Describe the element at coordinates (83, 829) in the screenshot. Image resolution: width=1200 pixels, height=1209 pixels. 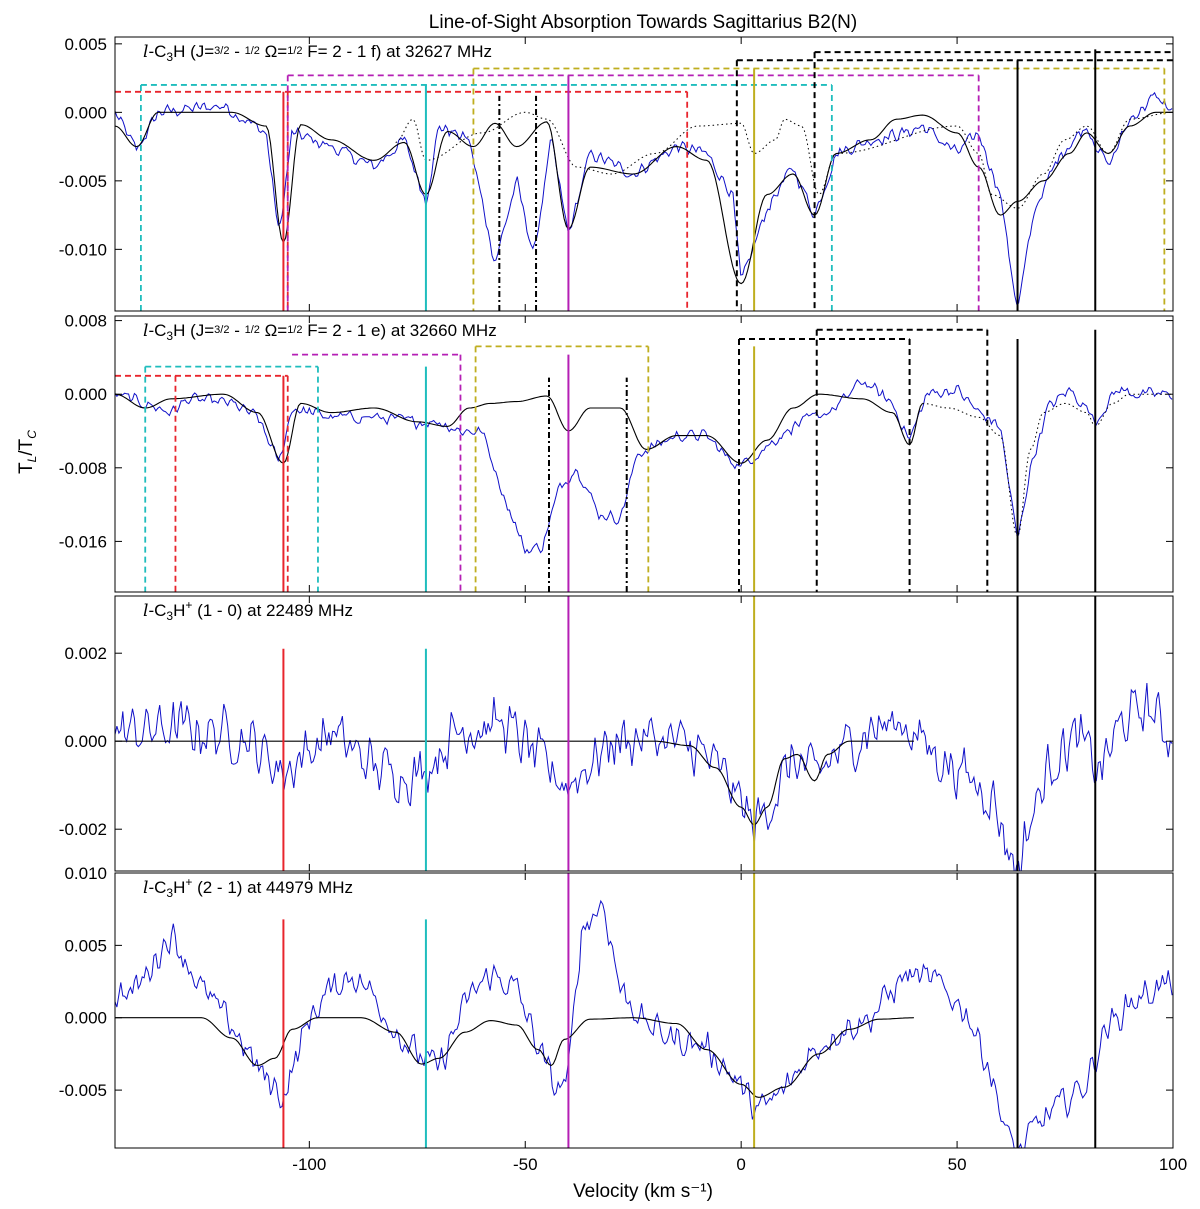
I see `y-tick-label: -0.002` at that location.